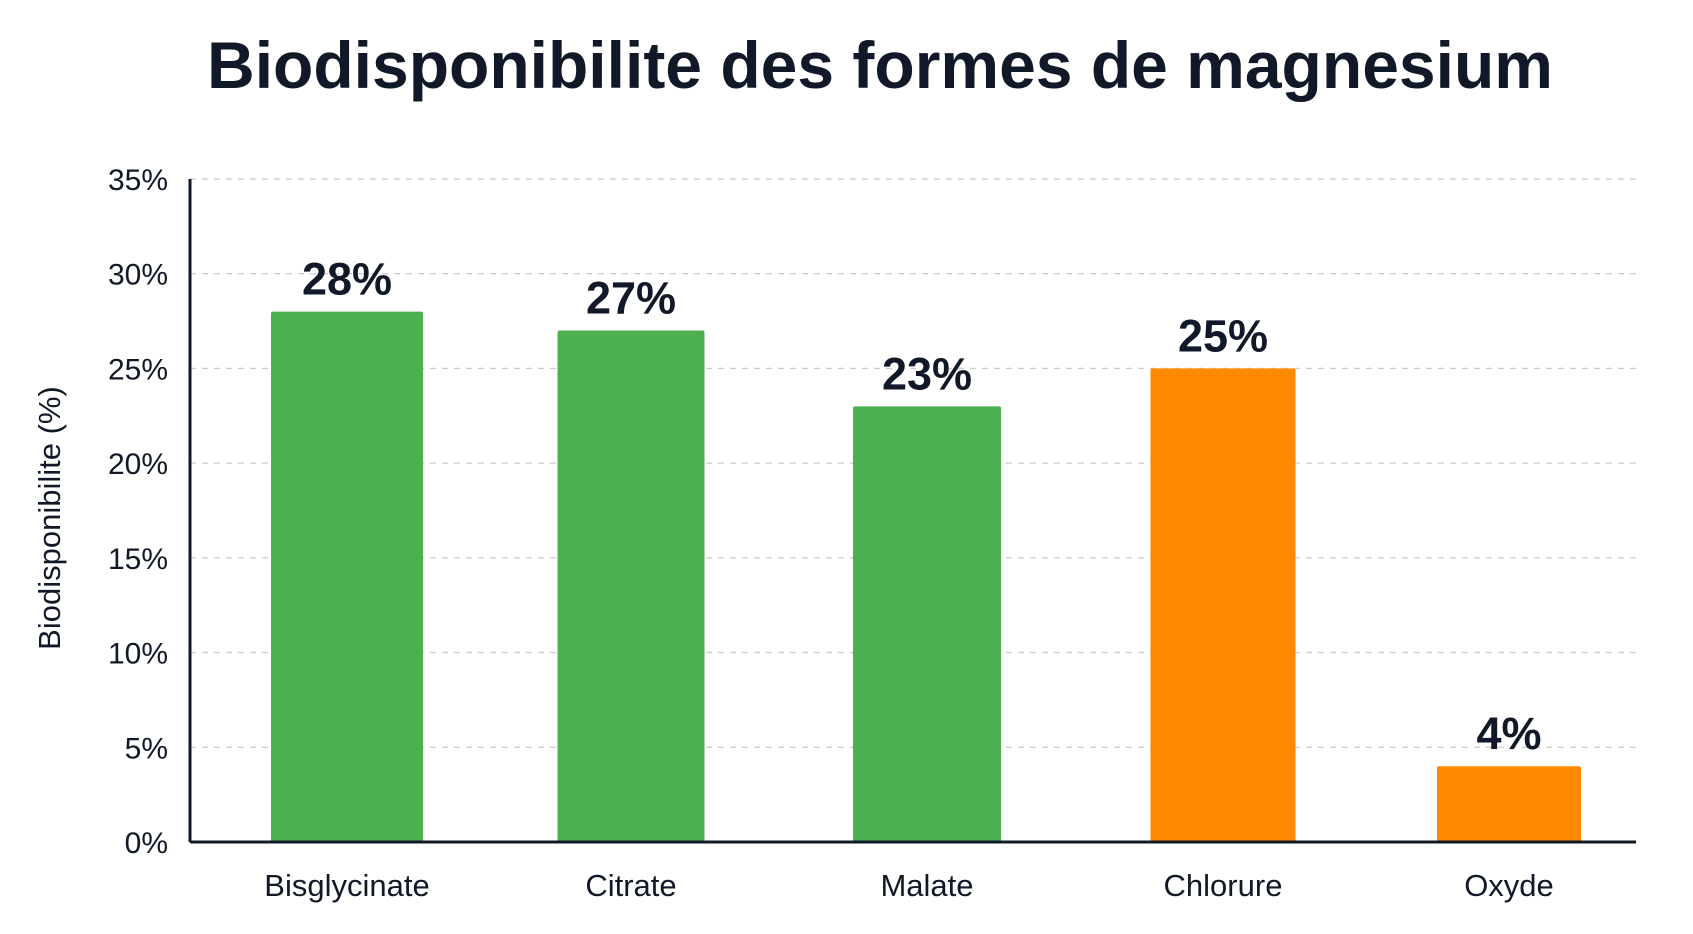 The width and height of the screenshot is (1693, 934). I want to click on y-tick-label: 30%, so click(138, 275).